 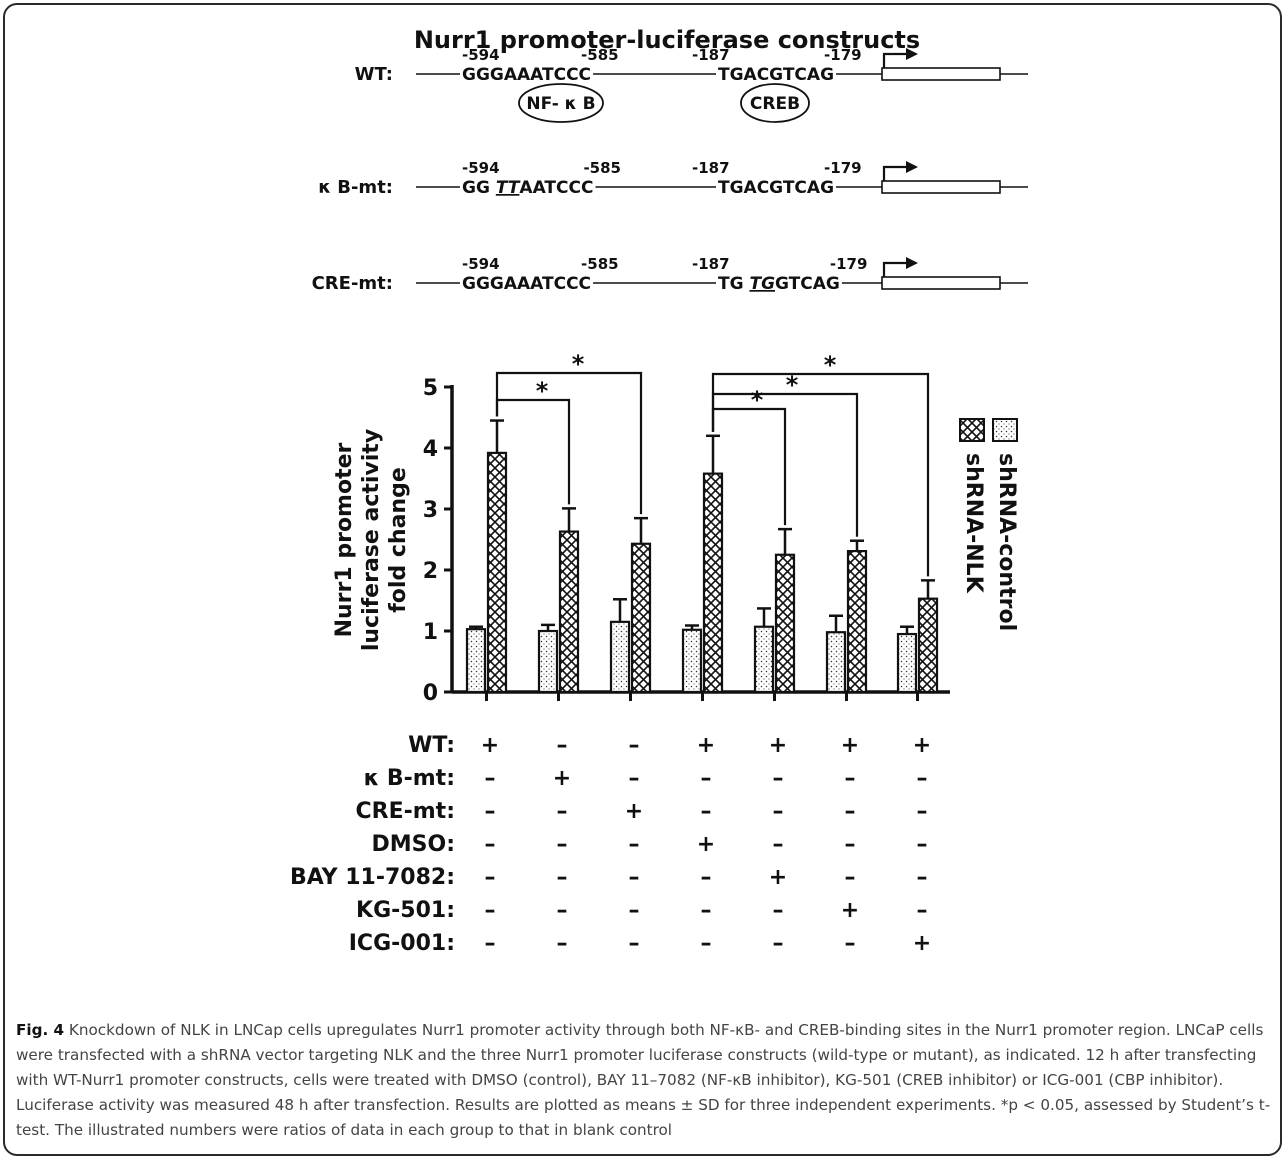 What do you see at coordinates (414, 844) in the screenshot?
I see `condition-label: DMSO:` at bounding box center [414, 844].